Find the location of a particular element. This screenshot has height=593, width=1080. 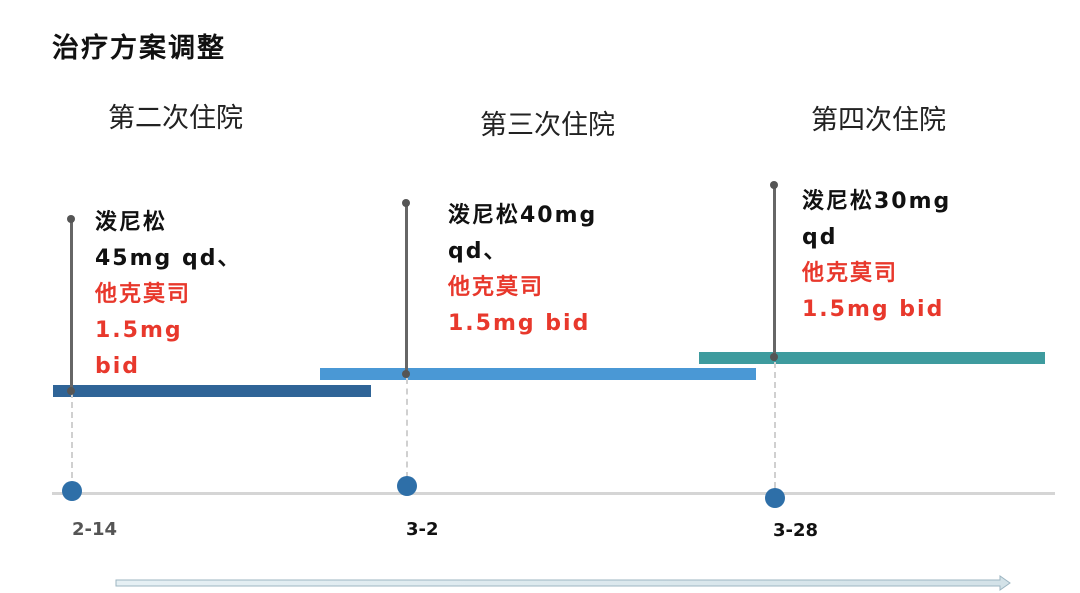

marker-connector-3rd is located at coordinates (407, 428).